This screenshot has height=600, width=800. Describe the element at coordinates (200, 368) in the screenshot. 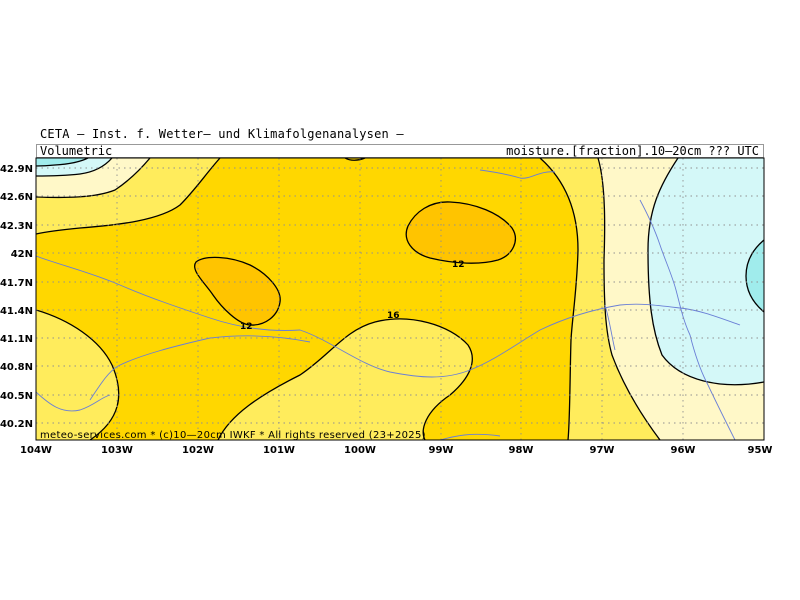

I see `republican-river` at that location.